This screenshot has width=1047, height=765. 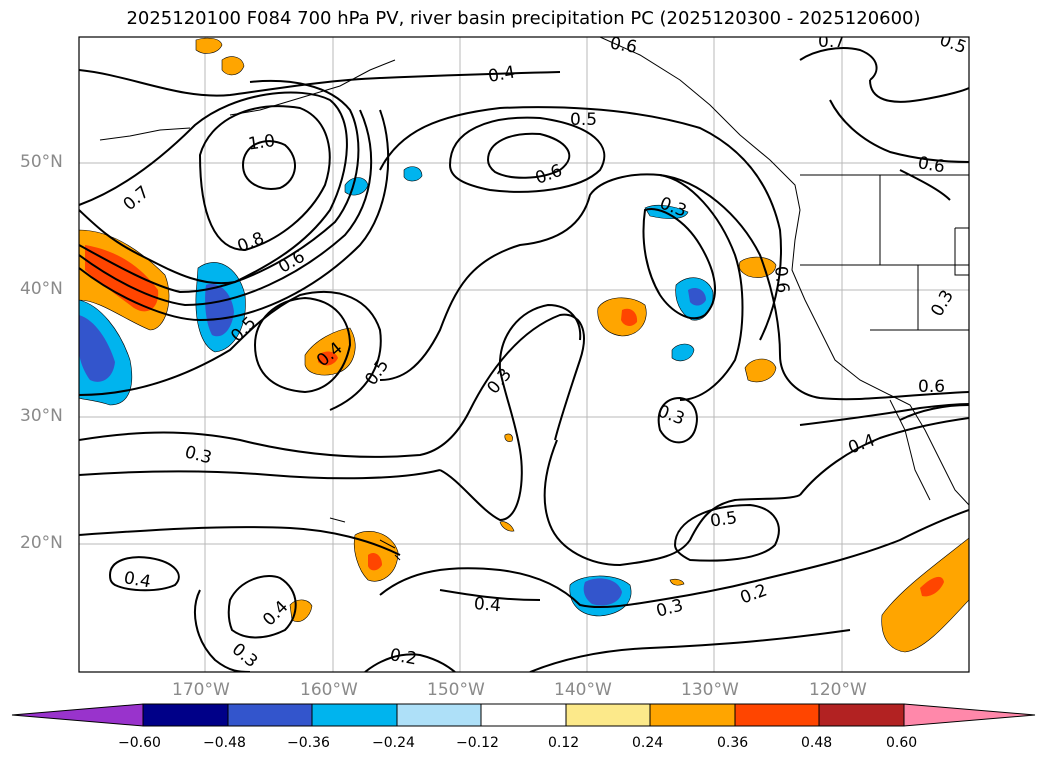 What do you see at coordinates (817, 743) in the screenshot?
I see `colorbar-tick: 0.48` at bounding box center [817, 743].